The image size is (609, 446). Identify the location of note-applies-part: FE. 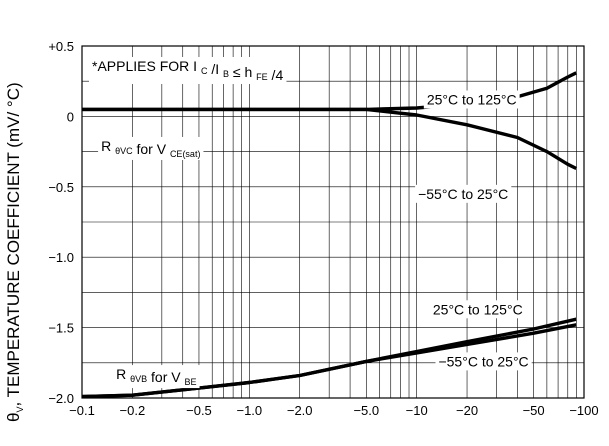
(262, 77).